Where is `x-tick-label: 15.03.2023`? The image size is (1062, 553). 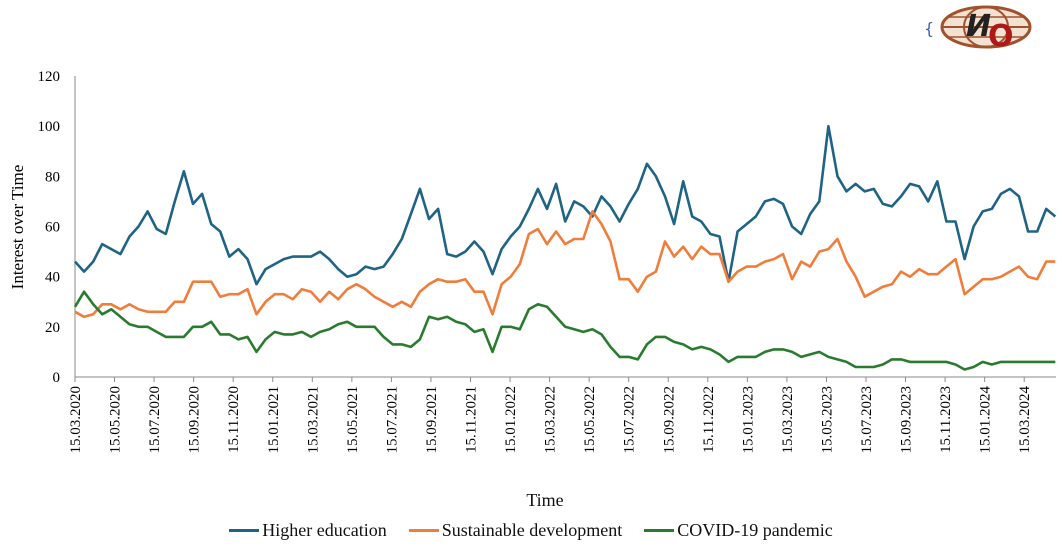
x-tick-label: 15.03.2023 is located at coordinates (788, 420).